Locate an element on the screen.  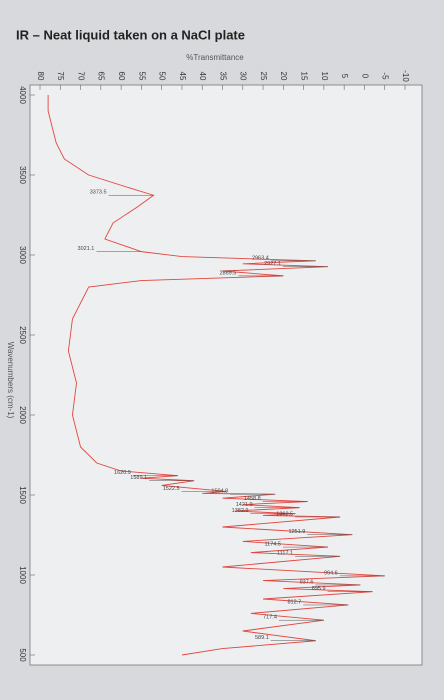
annotation-label: 1117.1 is located at coordinates (285, 554).